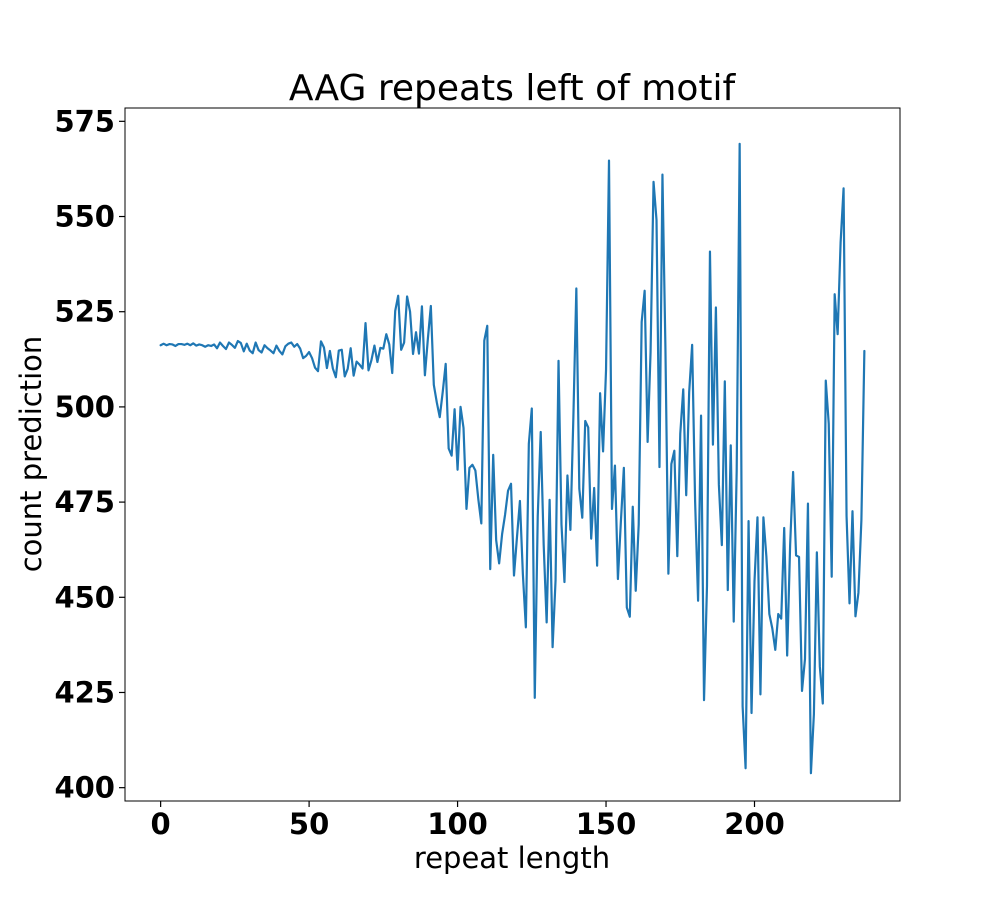 The image size is (1000, 900). What do you see at coordinates (309, 824) in the screenshot?
I see `x-tick-label: 50` at bounding box center [309, 824].